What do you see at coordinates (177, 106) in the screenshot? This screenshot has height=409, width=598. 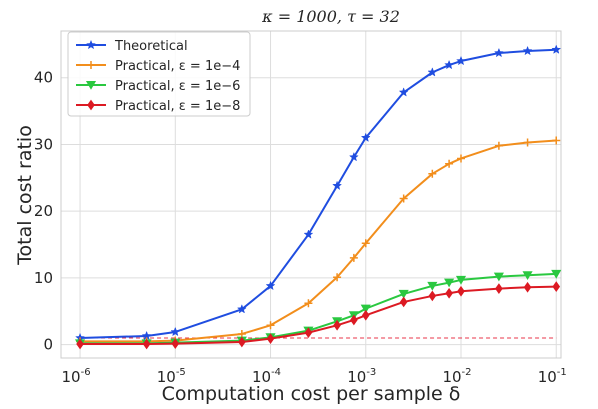 I see `legend-label: Practical, ε = 1e−8` at bounding box center [177, 106].